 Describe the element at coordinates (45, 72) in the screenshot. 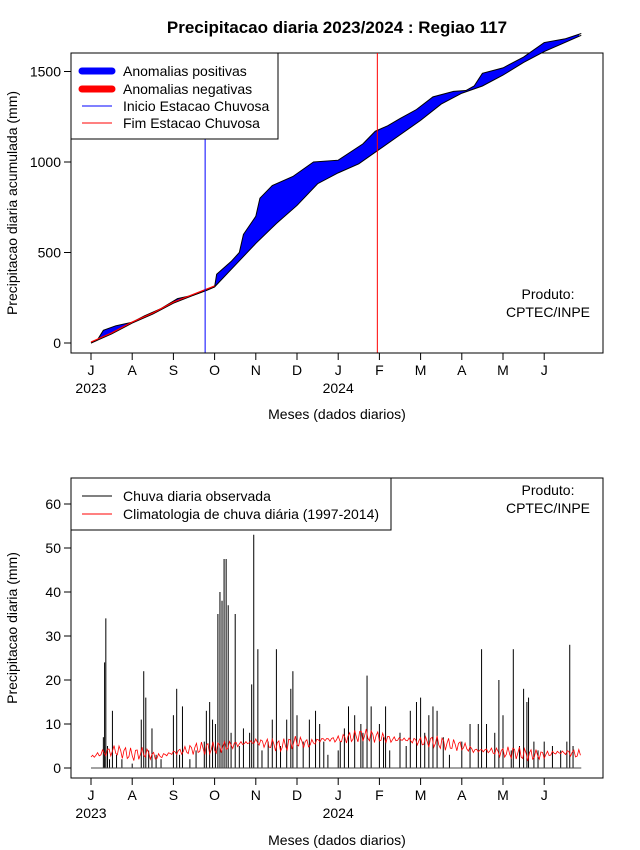

I see `y-tick-label: 1500` at that location.